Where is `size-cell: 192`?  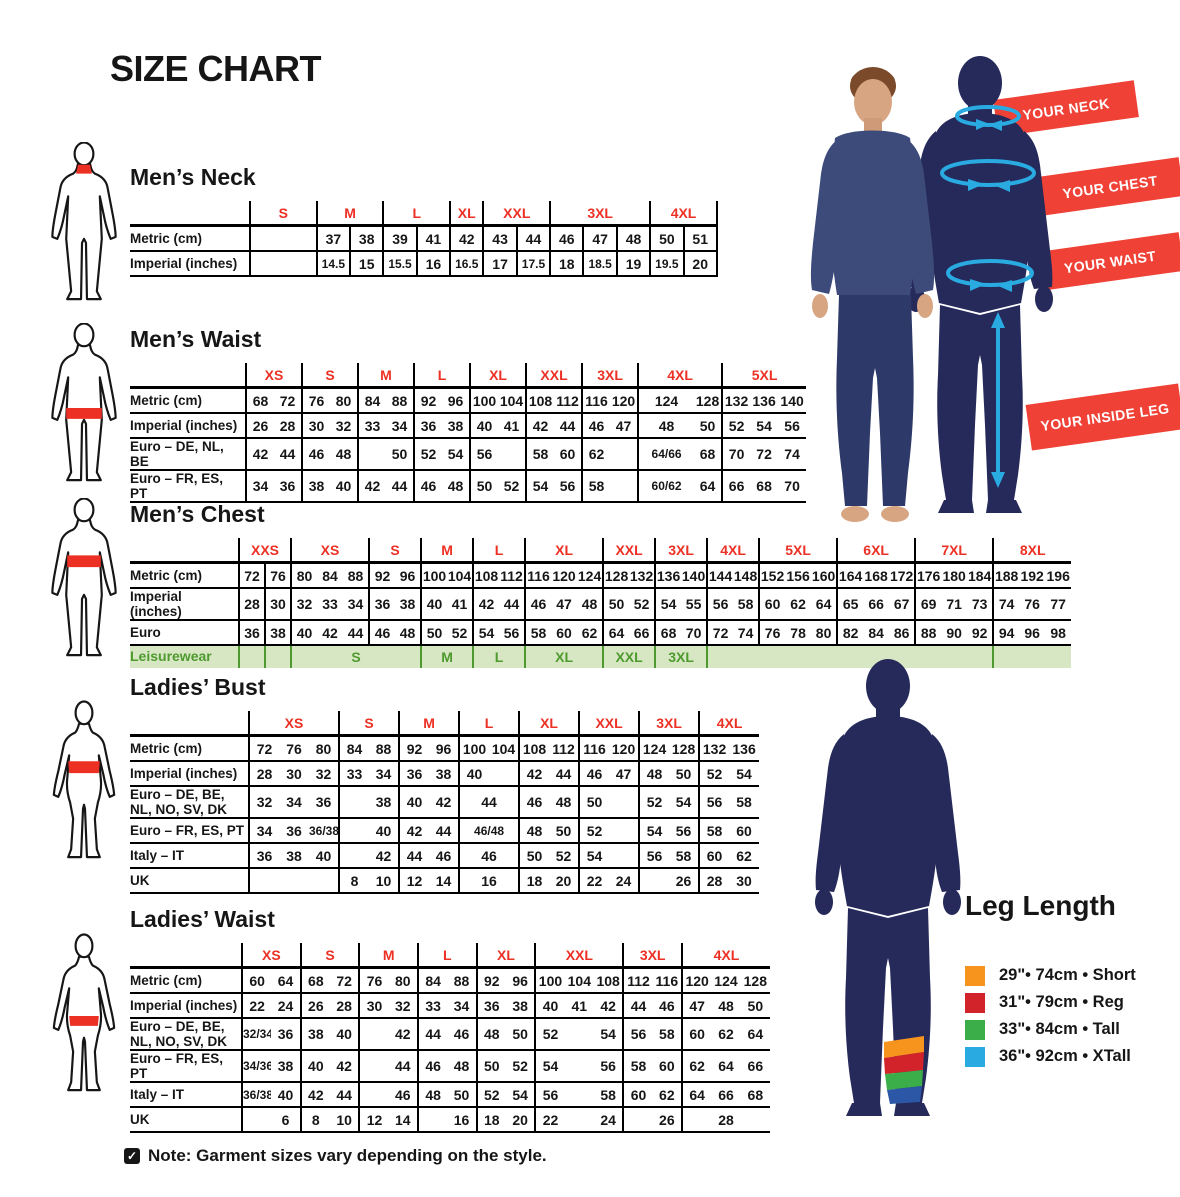 size-cell: 192 is located at coordinates (1032, 575).